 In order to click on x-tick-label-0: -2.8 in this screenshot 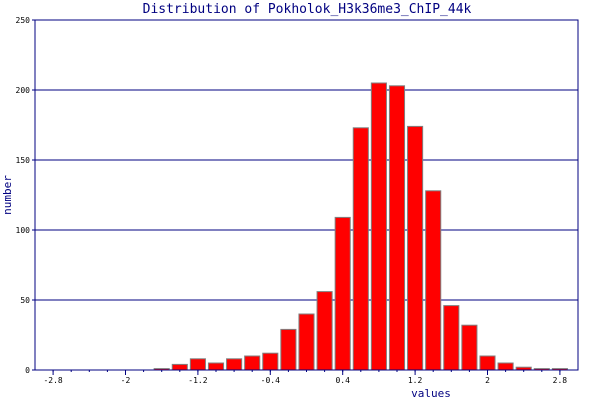, I will do `click(52, 380)`.